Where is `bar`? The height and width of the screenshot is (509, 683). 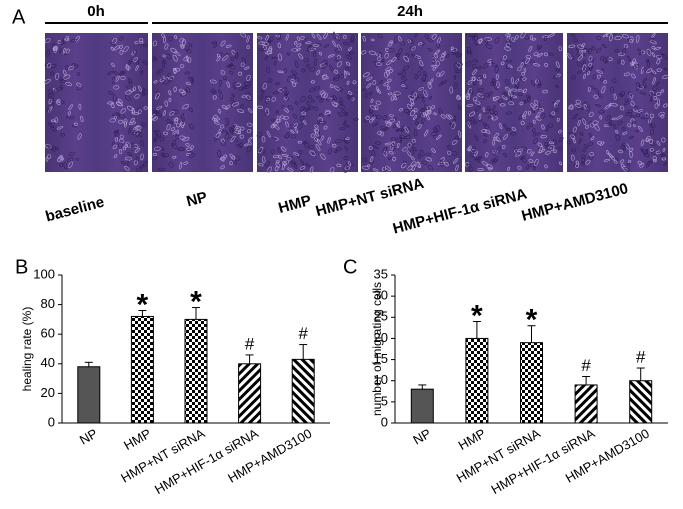 bar is located at coordinates (531, 383).